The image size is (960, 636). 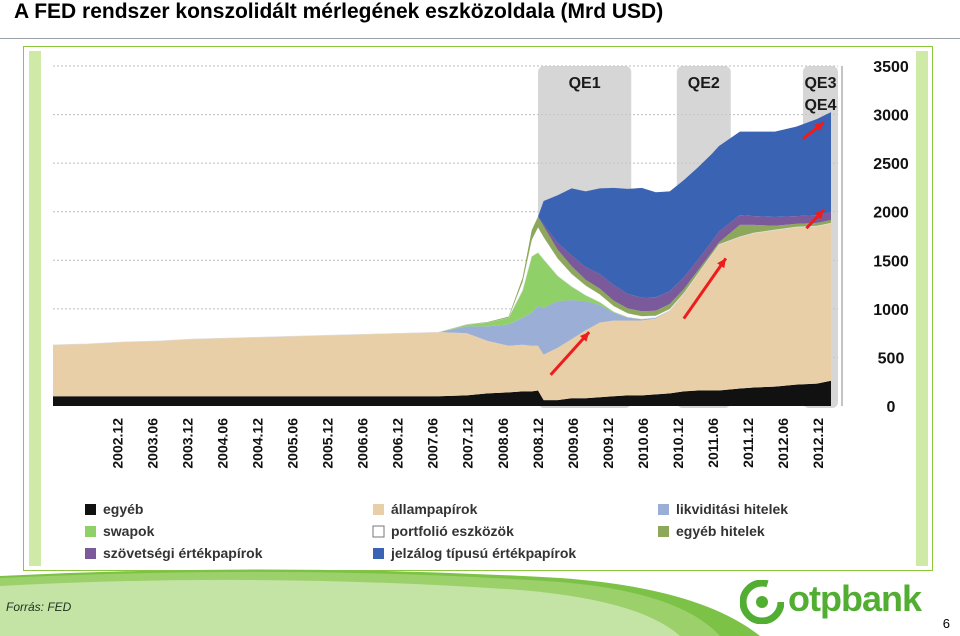 What do you see at coordinates (503, 443) in the screenshot?
I see `x-tick-label: 2008.06` at bounding box center [503, 443].